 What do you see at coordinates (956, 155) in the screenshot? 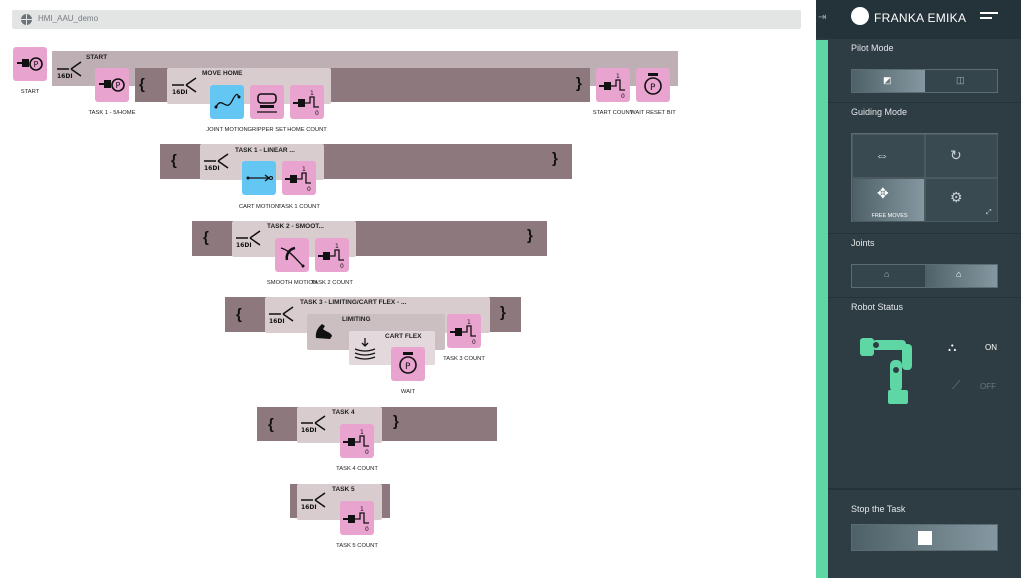
I see `gripper-rotate-icon: ↻` at bounding box center [956, 155].